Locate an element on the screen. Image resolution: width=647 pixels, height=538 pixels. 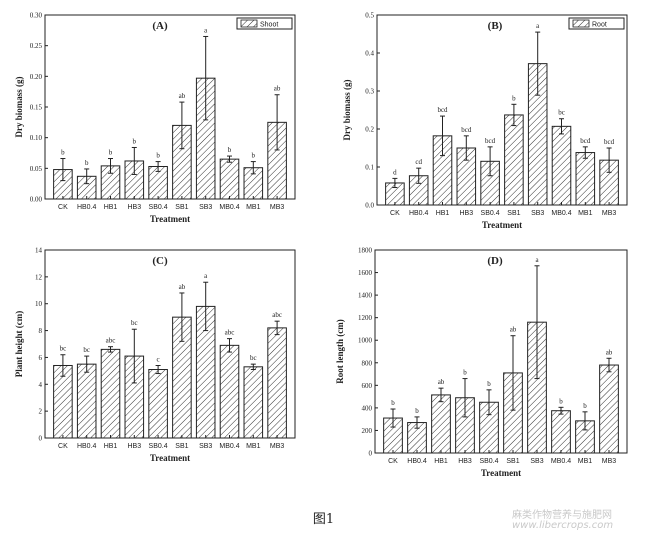
figure-caption: 图1 is located at coordinates (323, 519).